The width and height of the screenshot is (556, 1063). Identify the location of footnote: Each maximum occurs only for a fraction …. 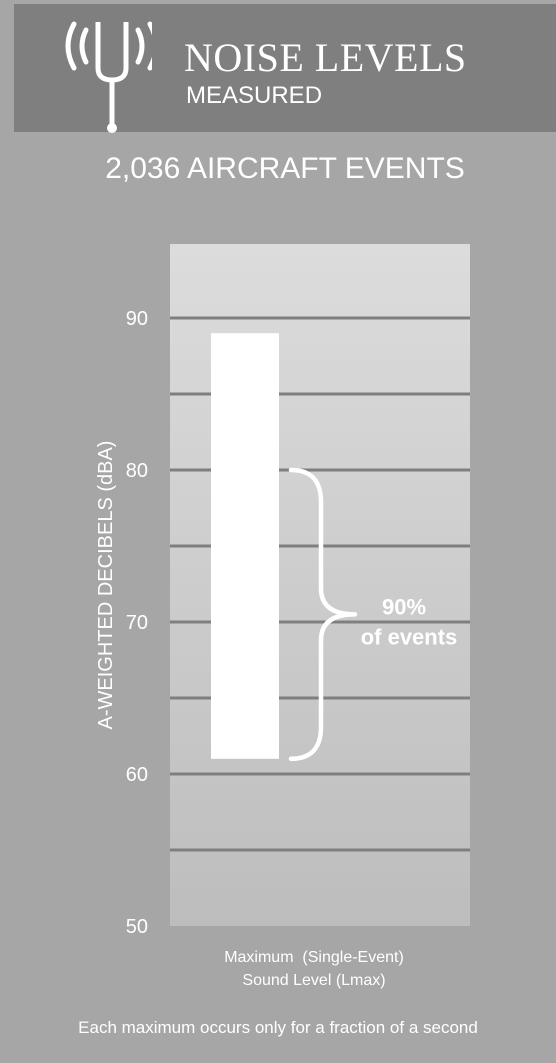
(278, 1027).